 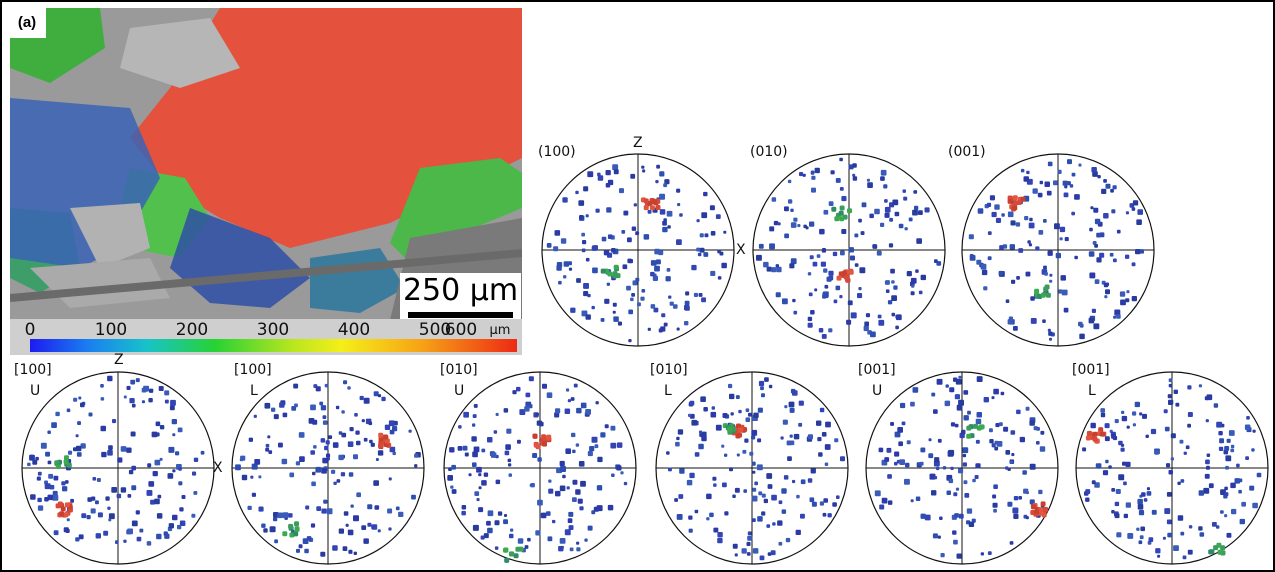 What do you see at coordinates (192, 330) in the screenshot?
I see `legend-tick: 200` at bounding box center [192, 330].